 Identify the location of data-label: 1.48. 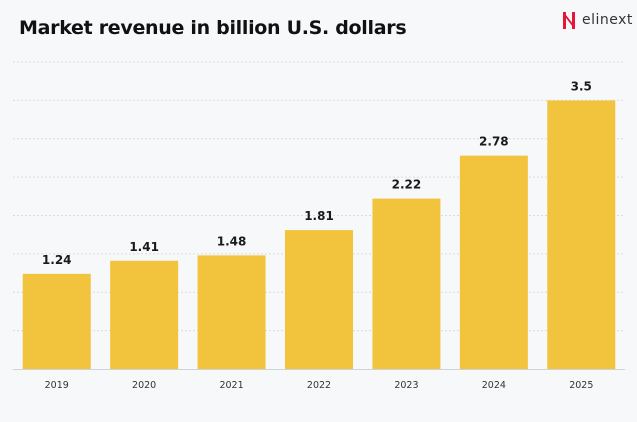
(232, 241).